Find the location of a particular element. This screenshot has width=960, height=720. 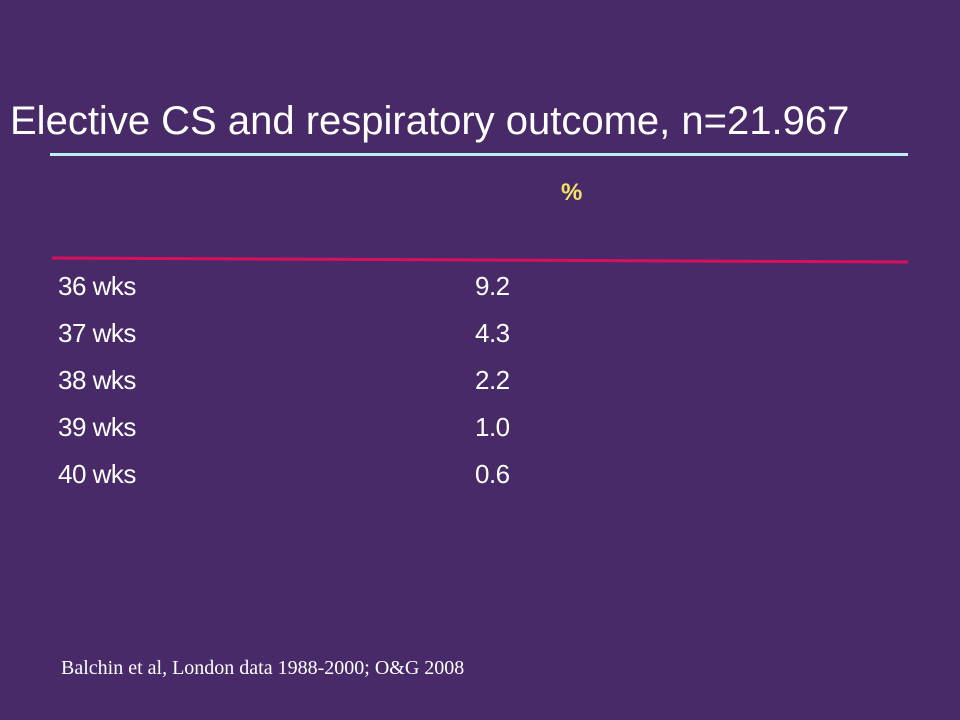

table-row: 37 wks 4.3 is located at coordinates (308, 334).